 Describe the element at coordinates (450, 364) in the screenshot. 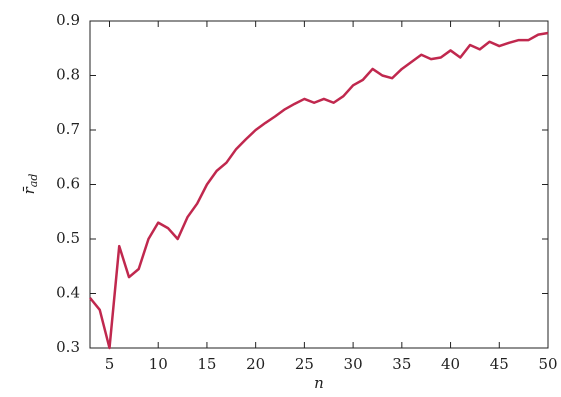

I see `x-tick-label: 40` at that location.